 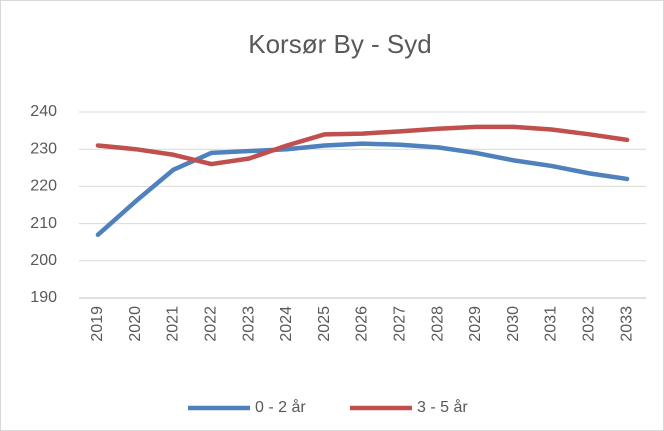 What do you see at coordinates (286, 324) in the screenshot?
I see `x-tick-label: 2024` at bounding box center [286, 324].